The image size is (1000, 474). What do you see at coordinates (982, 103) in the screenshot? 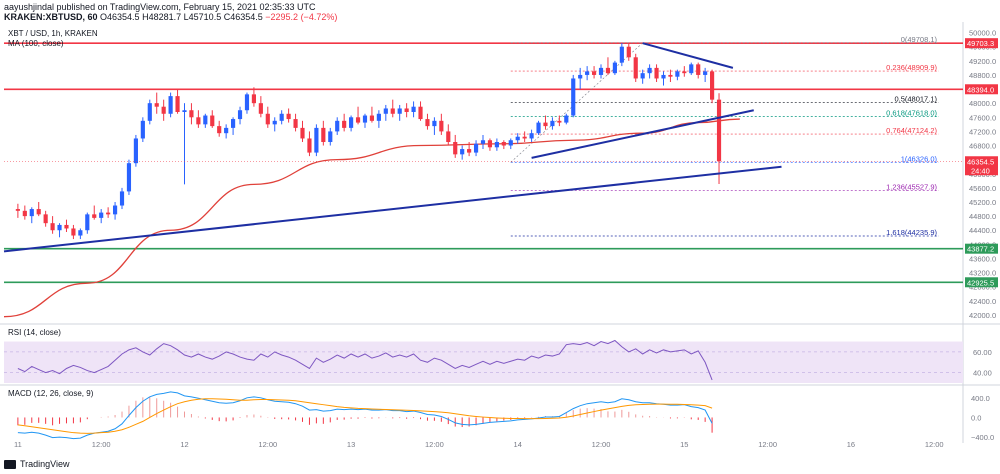
I see `price-tick-label: 48000.0` at bounding box center [982, 103].